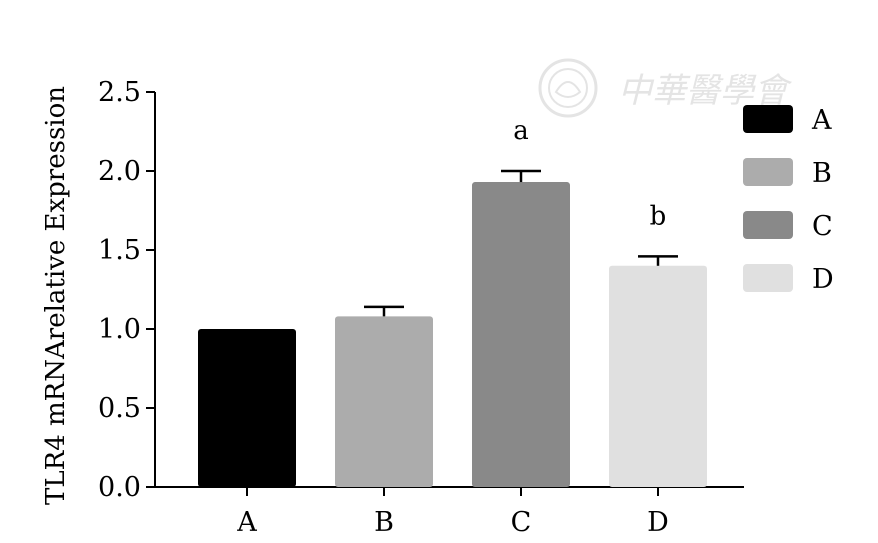  Describe the element at coordinates (568, 88) in the screenshot. I see `watermark-seal-icon` at that location.